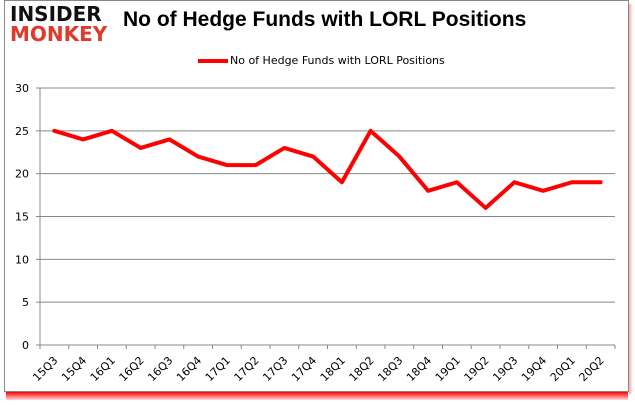 Image resolution: width=635 pixels, height=405 pixels. What do you see at coordinates (563, 369) in the screenshot?
I see `x-tick-label: 20Q1` at bounding box center [563, 369].